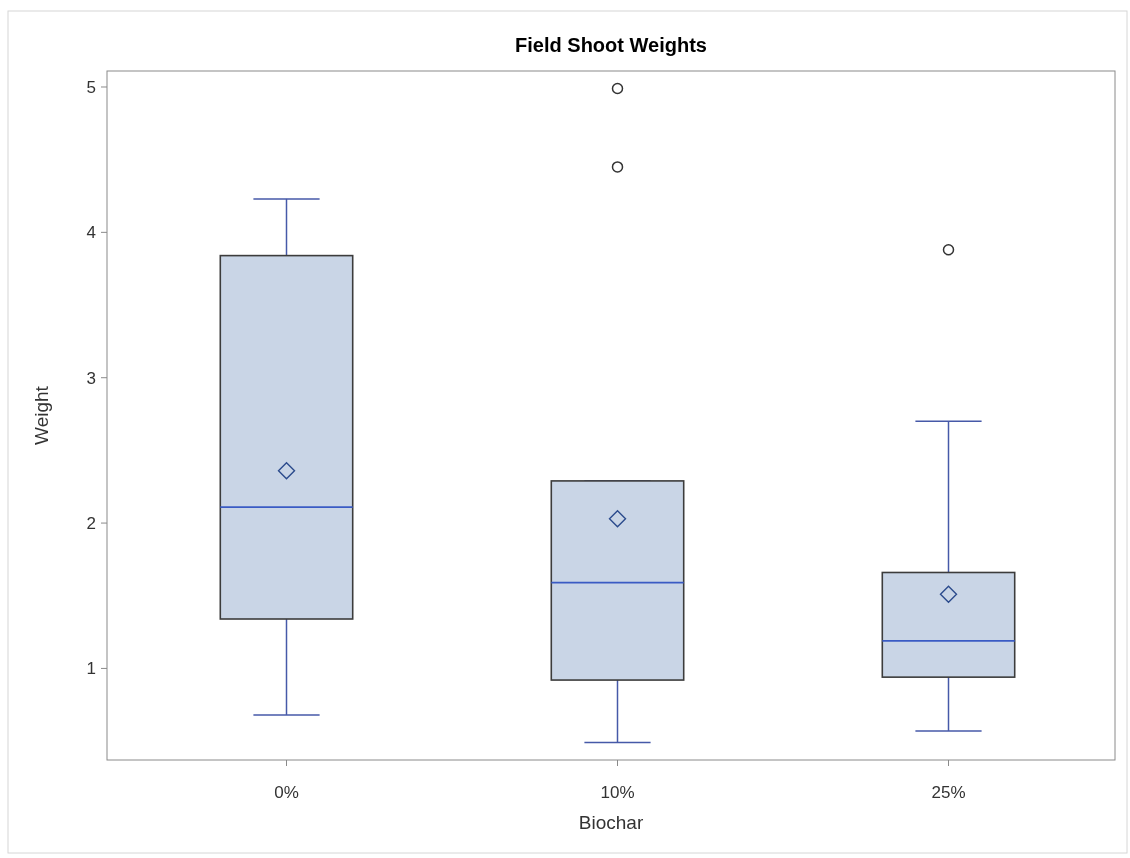 This screenshot has height=858, width=1130. What do you see at coordinates (286, 792) in the screenshot?
I see `x-tick-label: 0%` at bounding box center [286, 792].